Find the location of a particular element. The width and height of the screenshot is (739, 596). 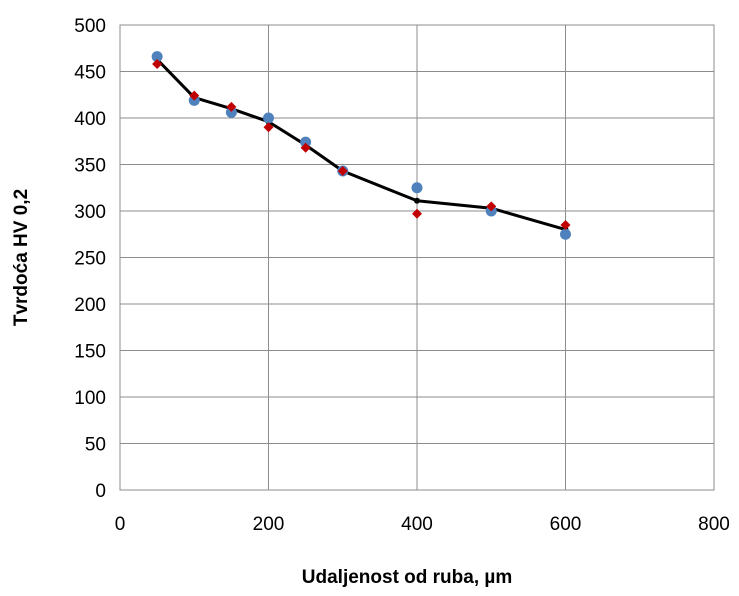

y-tick-labels: 0 50 100 150 200 250 300 350 400 450 500 is located at coordinates (90, 259).